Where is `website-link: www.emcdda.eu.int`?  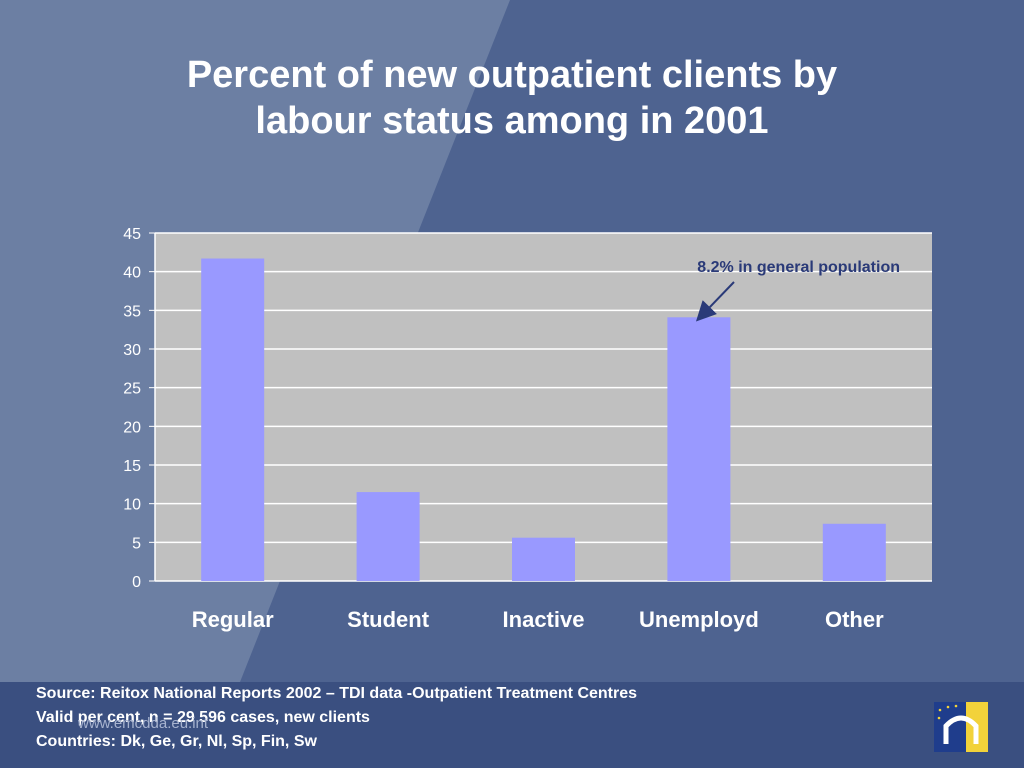
website-link: www.emcdda.eu.int is located at coordinates (143, 723).